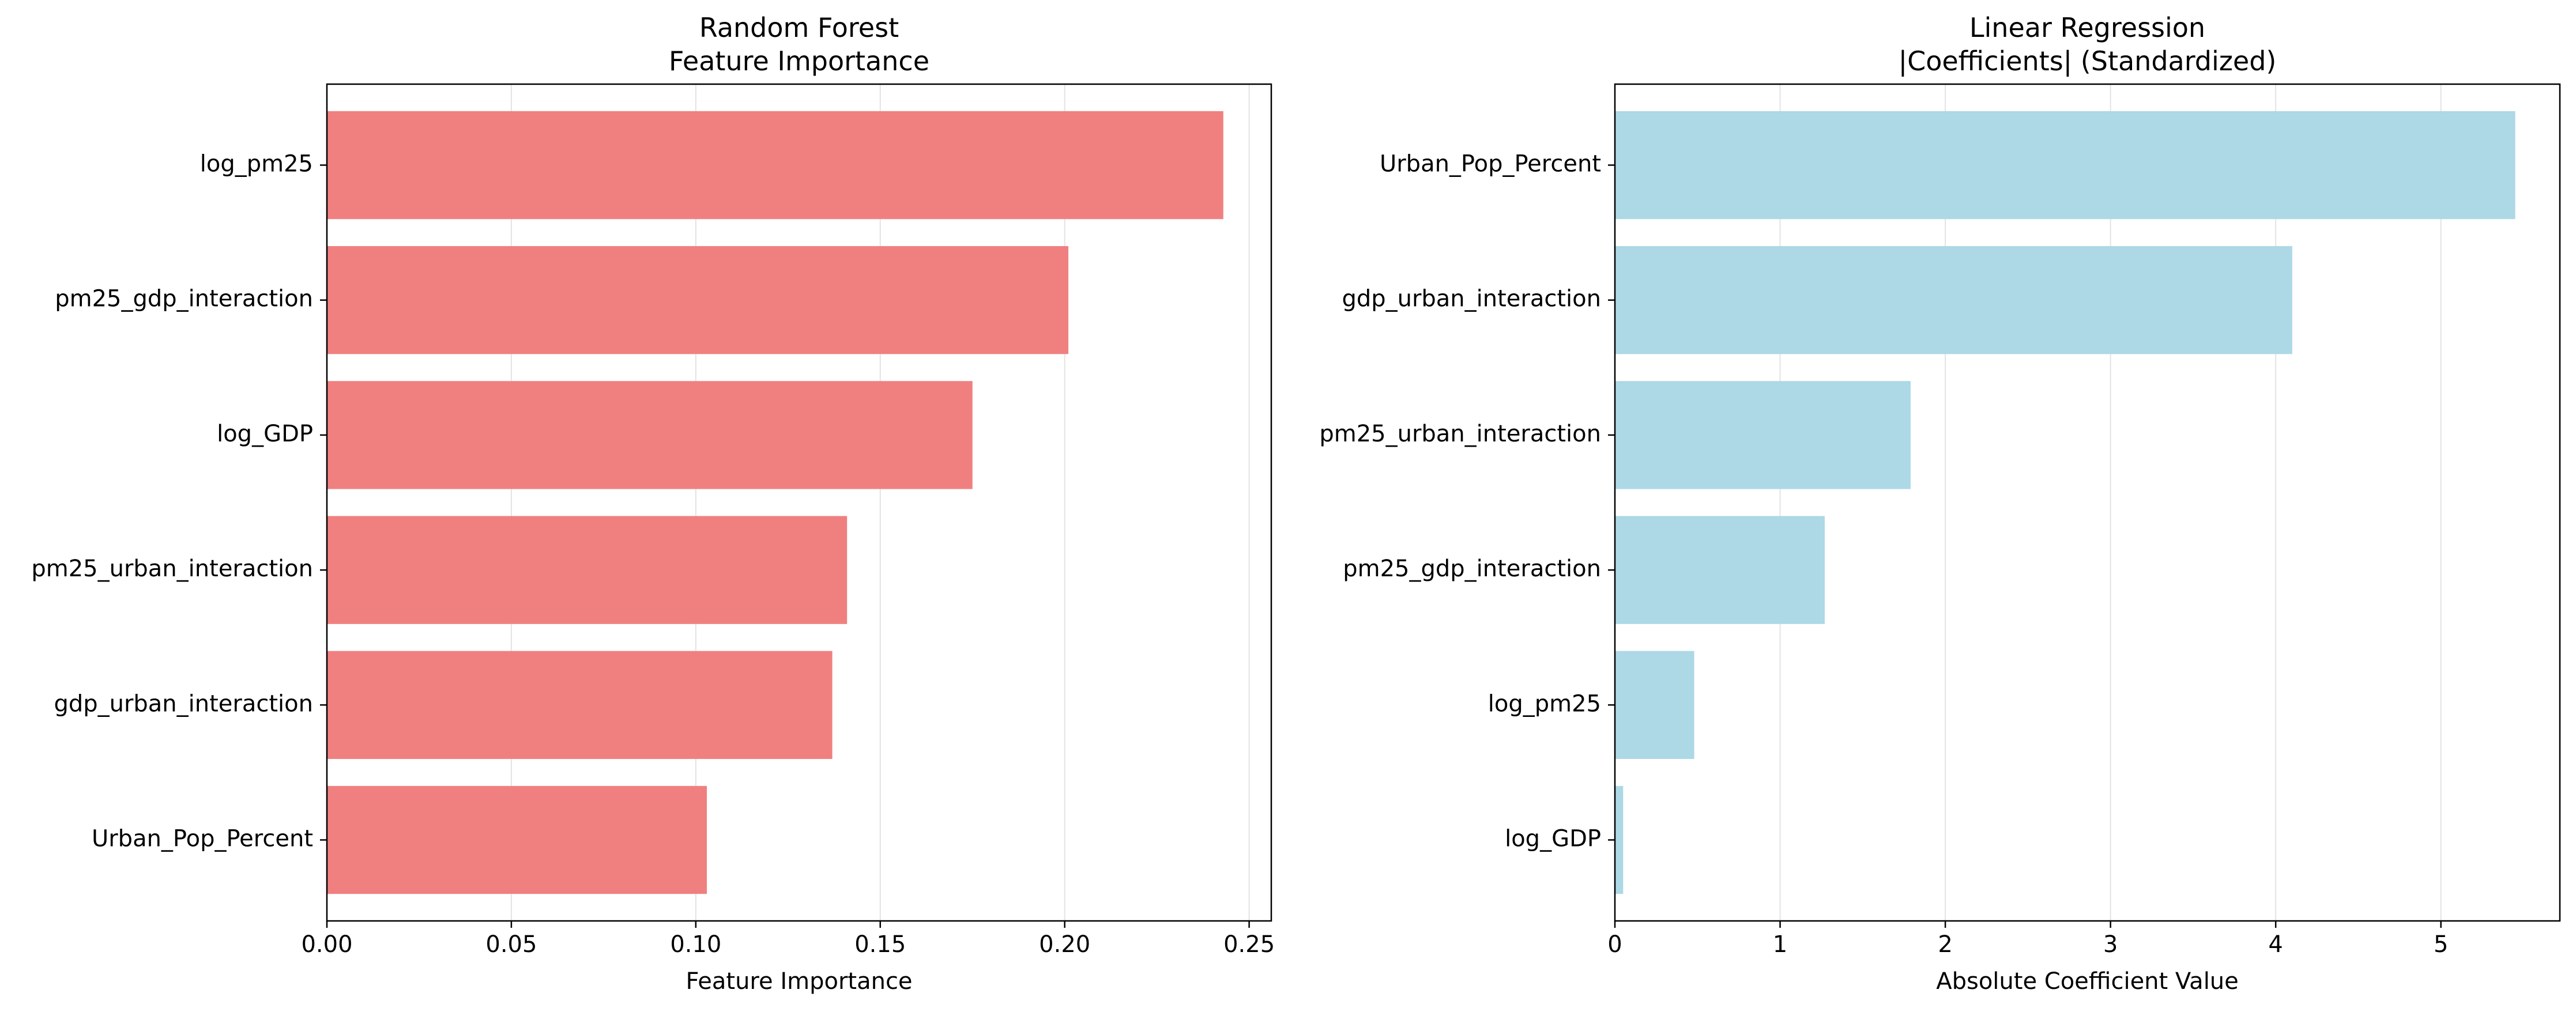  What do you see at coordinates (1472, 569) in the screenshot?
I see `chart-2-category-label-4: pm25_gdp_interaction` at bounding box center [1472, 569].